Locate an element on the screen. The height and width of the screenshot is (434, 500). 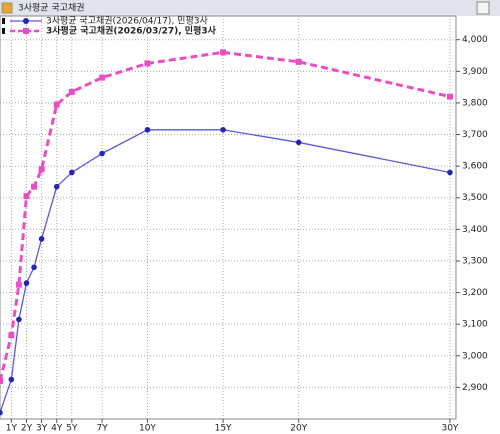
y-tick-label: 3,300 is located at coordinates (475, 261).